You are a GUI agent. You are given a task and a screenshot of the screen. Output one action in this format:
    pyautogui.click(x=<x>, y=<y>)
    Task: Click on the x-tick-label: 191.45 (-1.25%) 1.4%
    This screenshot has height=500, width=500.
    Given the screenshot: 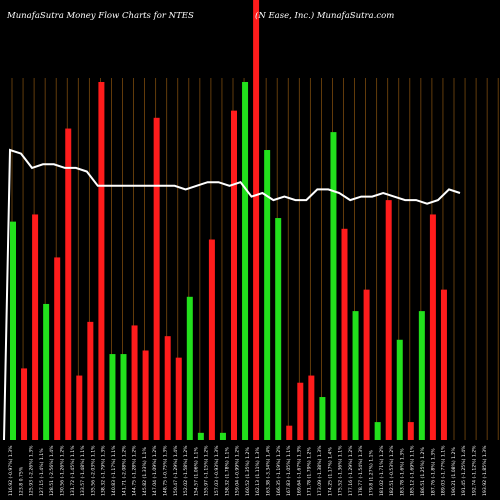 What is the action you would take?
    pyautogui.click(x=464, y=470)
    